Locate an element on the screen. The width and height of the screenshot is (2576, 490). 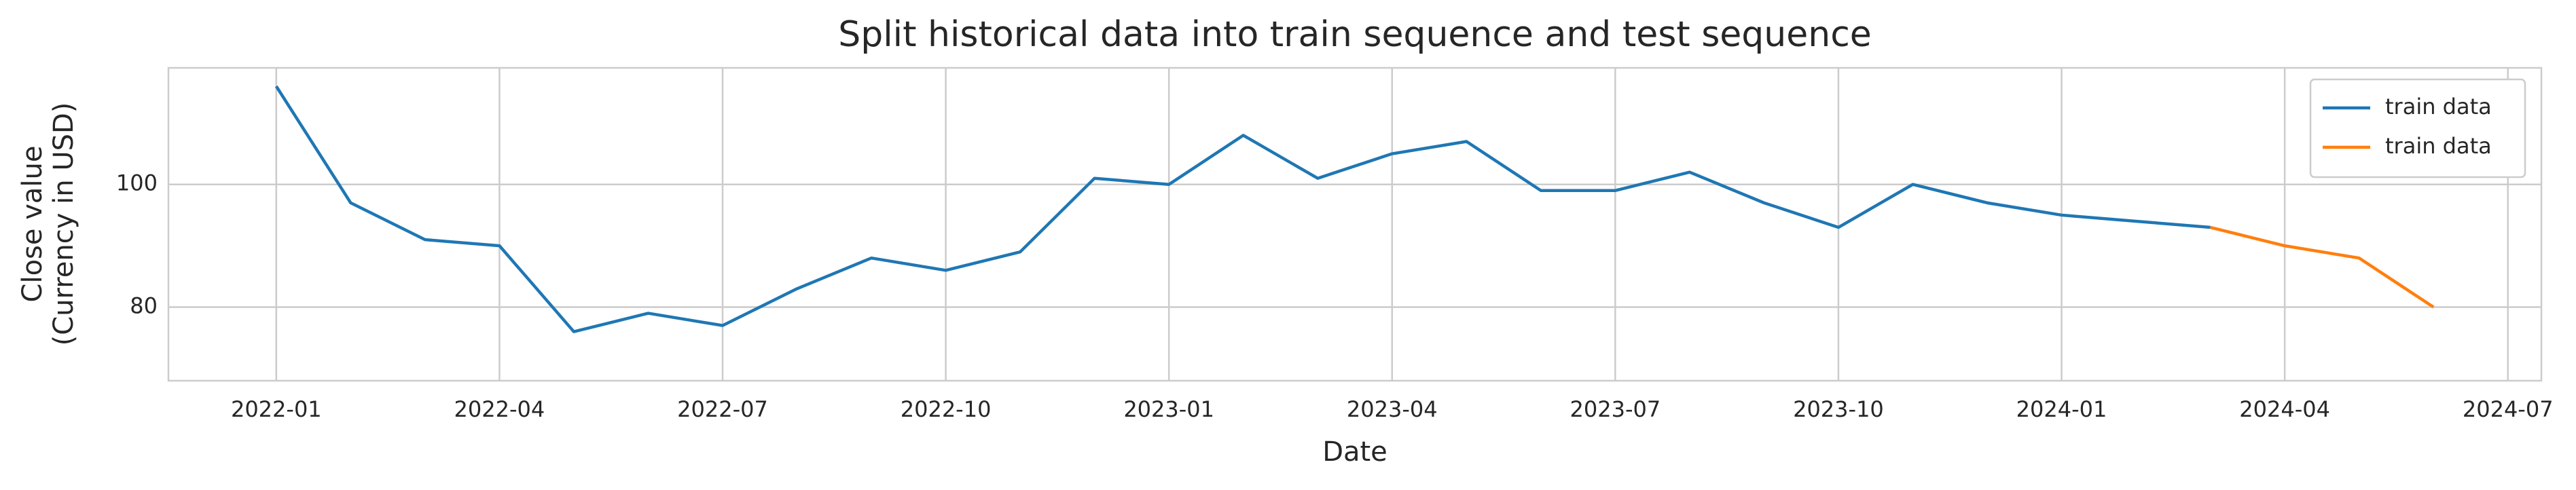
x-tick-label: 2023-04 is located at coordinates (1392, 409).